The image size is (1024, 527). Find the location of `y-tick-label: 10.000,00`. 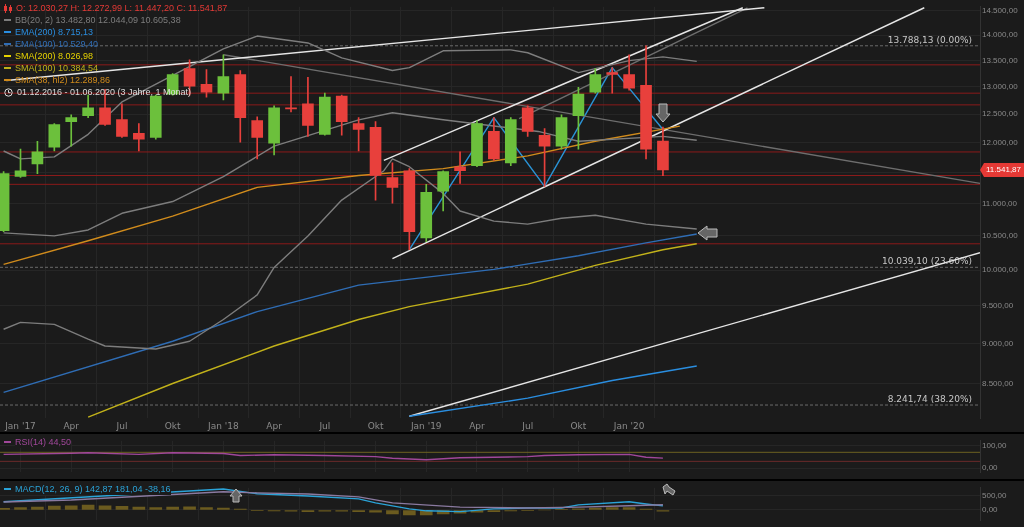

y-tick-label: 10.000,00 is located at coordinates (1000, 270).